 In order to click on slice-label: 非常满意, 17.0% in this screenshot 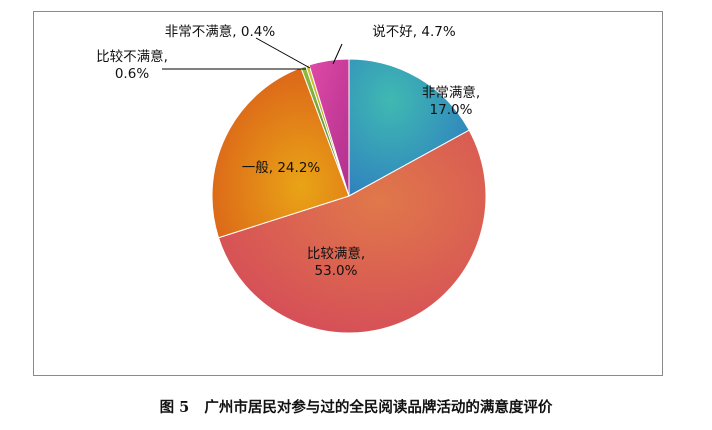, I will do `click(451, 101)`.